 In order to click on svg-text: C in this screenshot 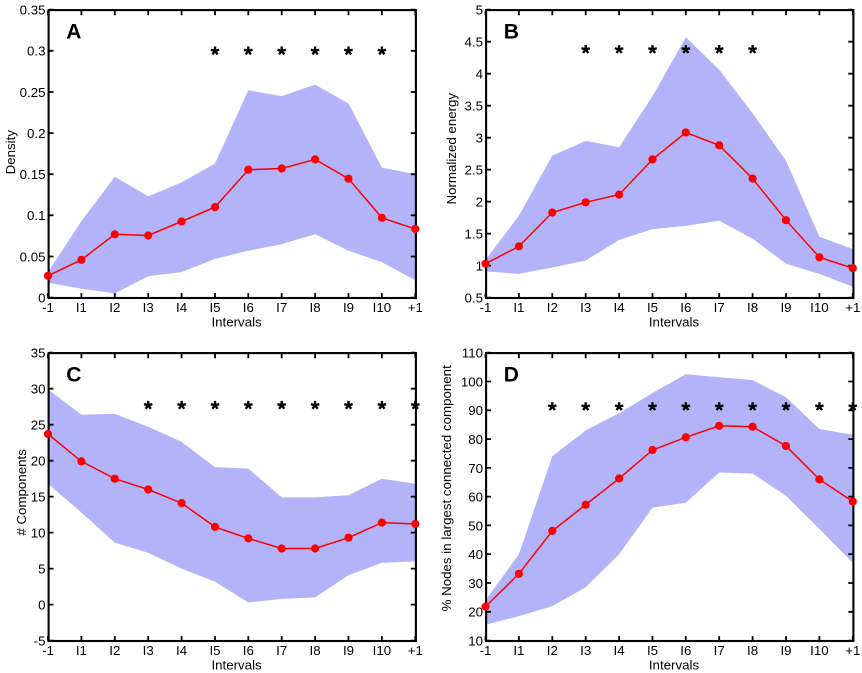, I will do `click(73, 374)`.